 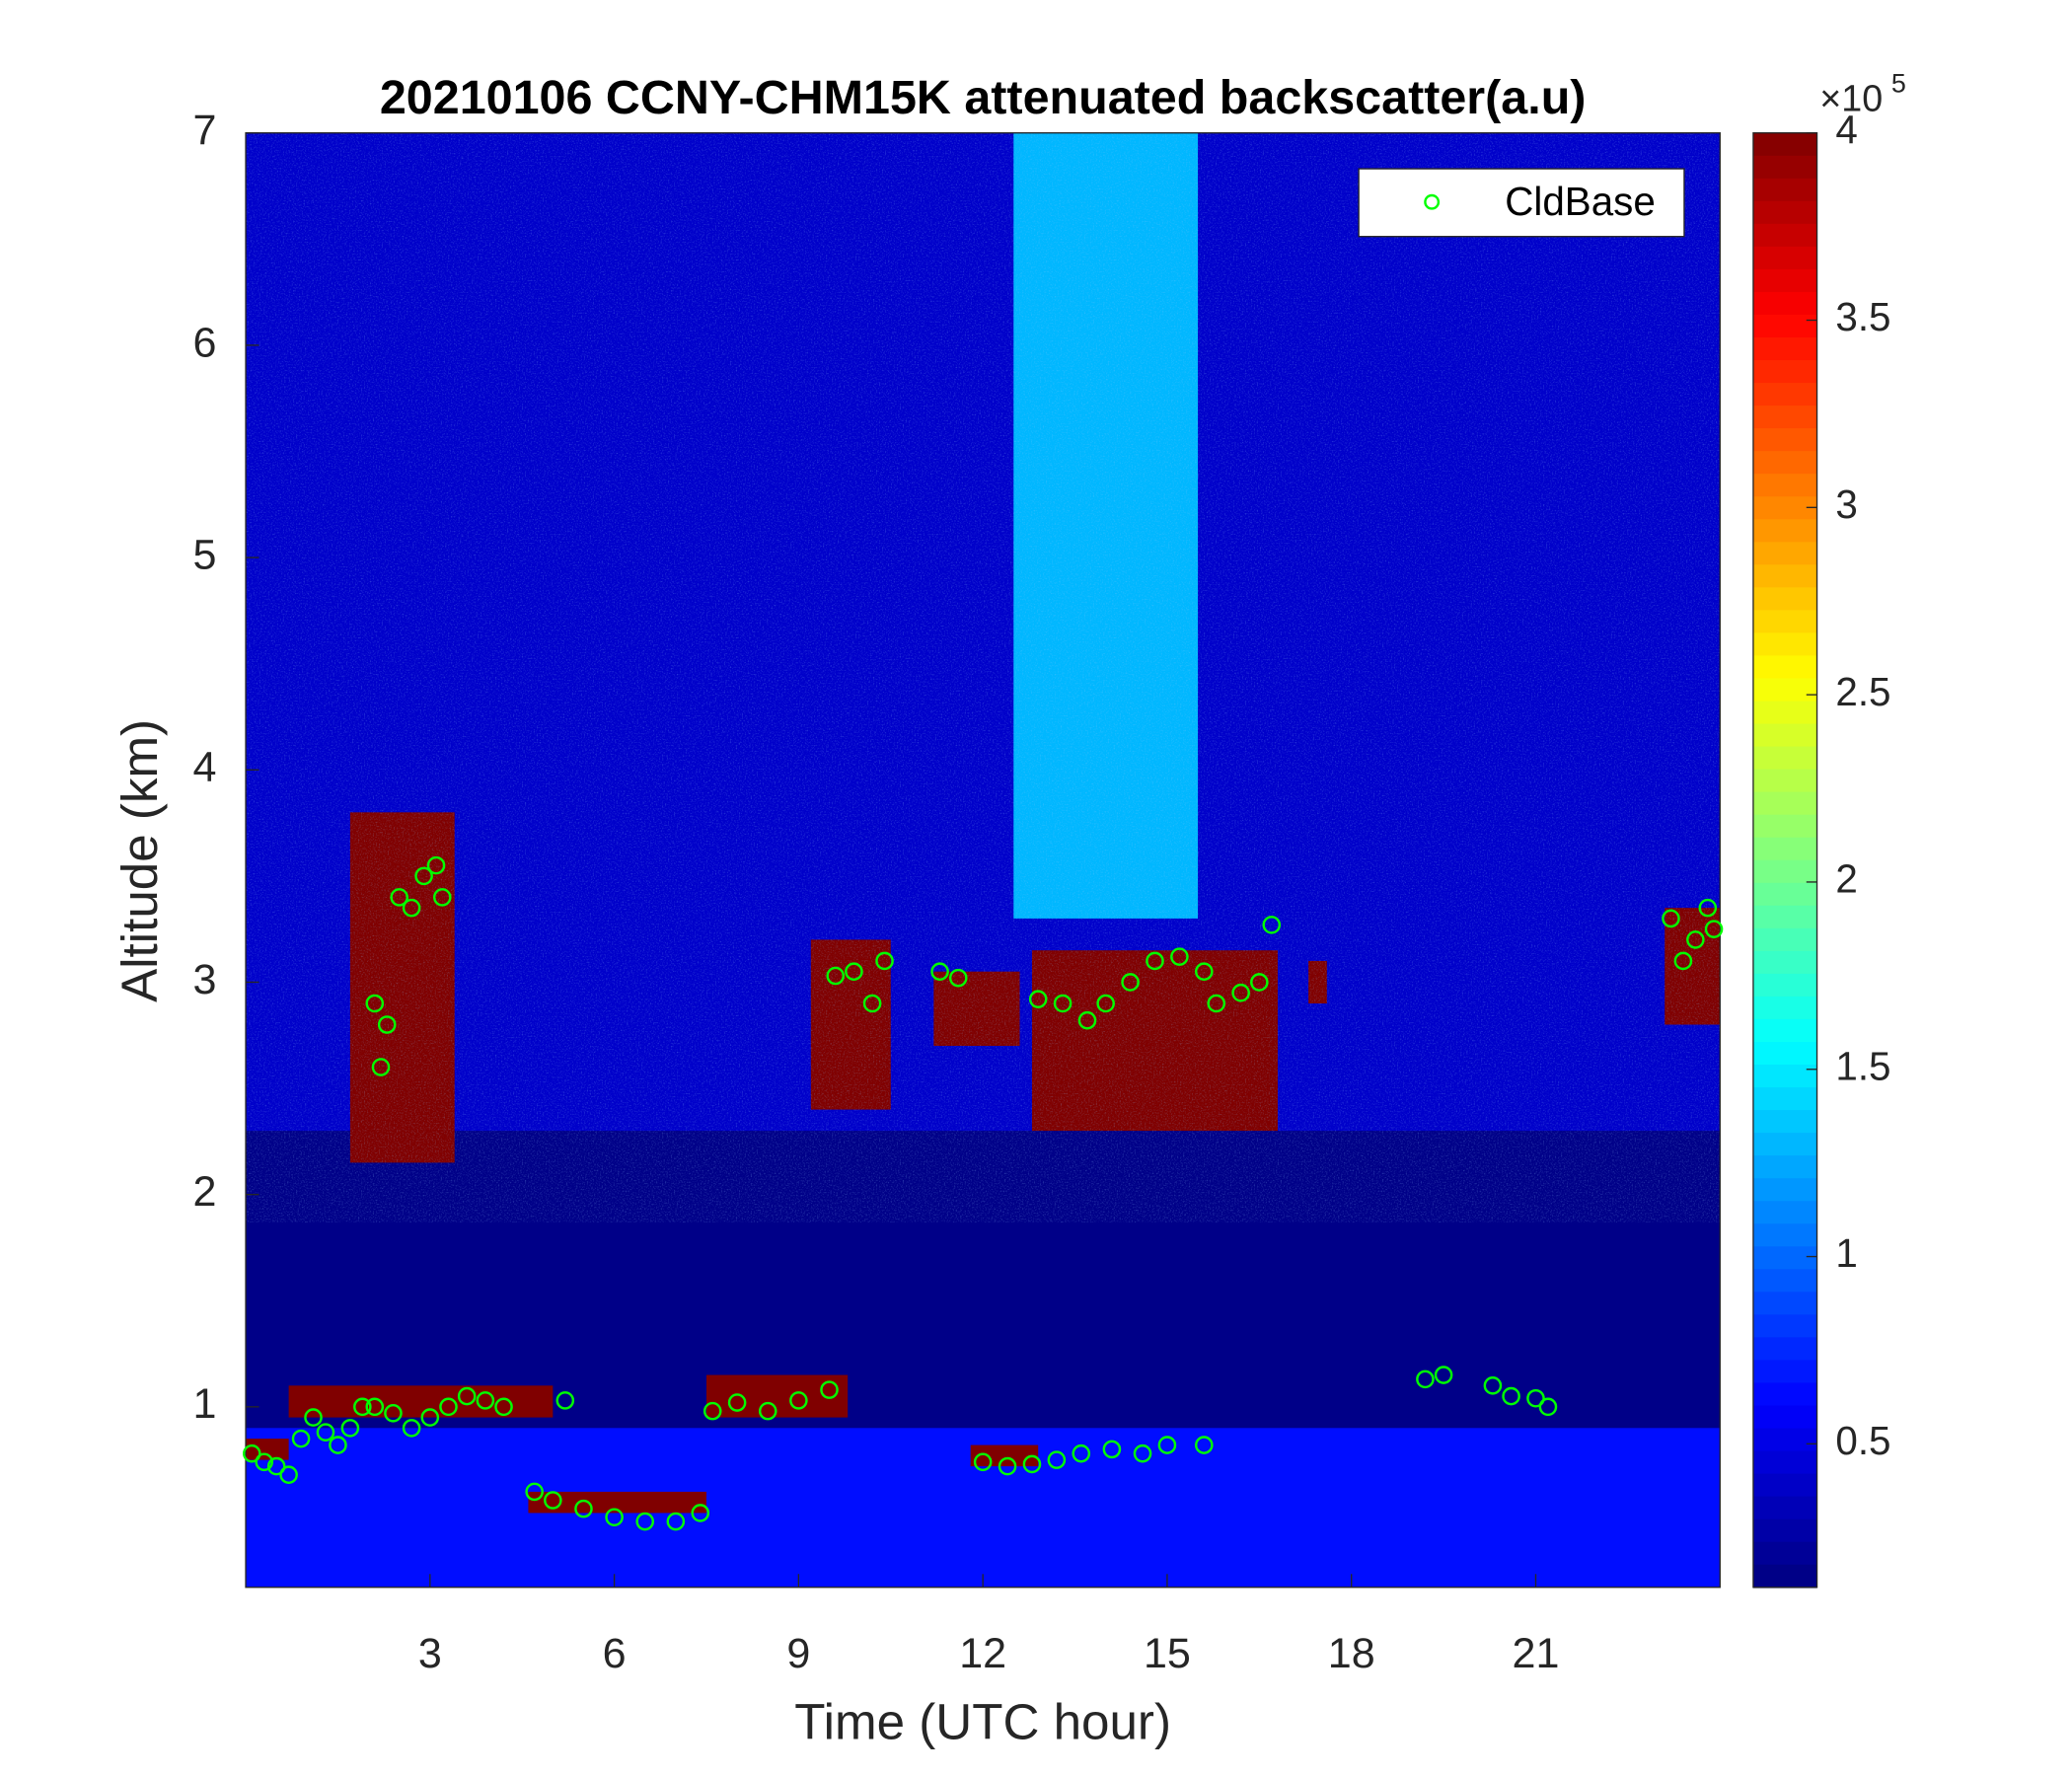 What do you see at coordinates (204, 768) in the screenshot?
I see `y-tick-label: 4` at bounding box center [204, 768].